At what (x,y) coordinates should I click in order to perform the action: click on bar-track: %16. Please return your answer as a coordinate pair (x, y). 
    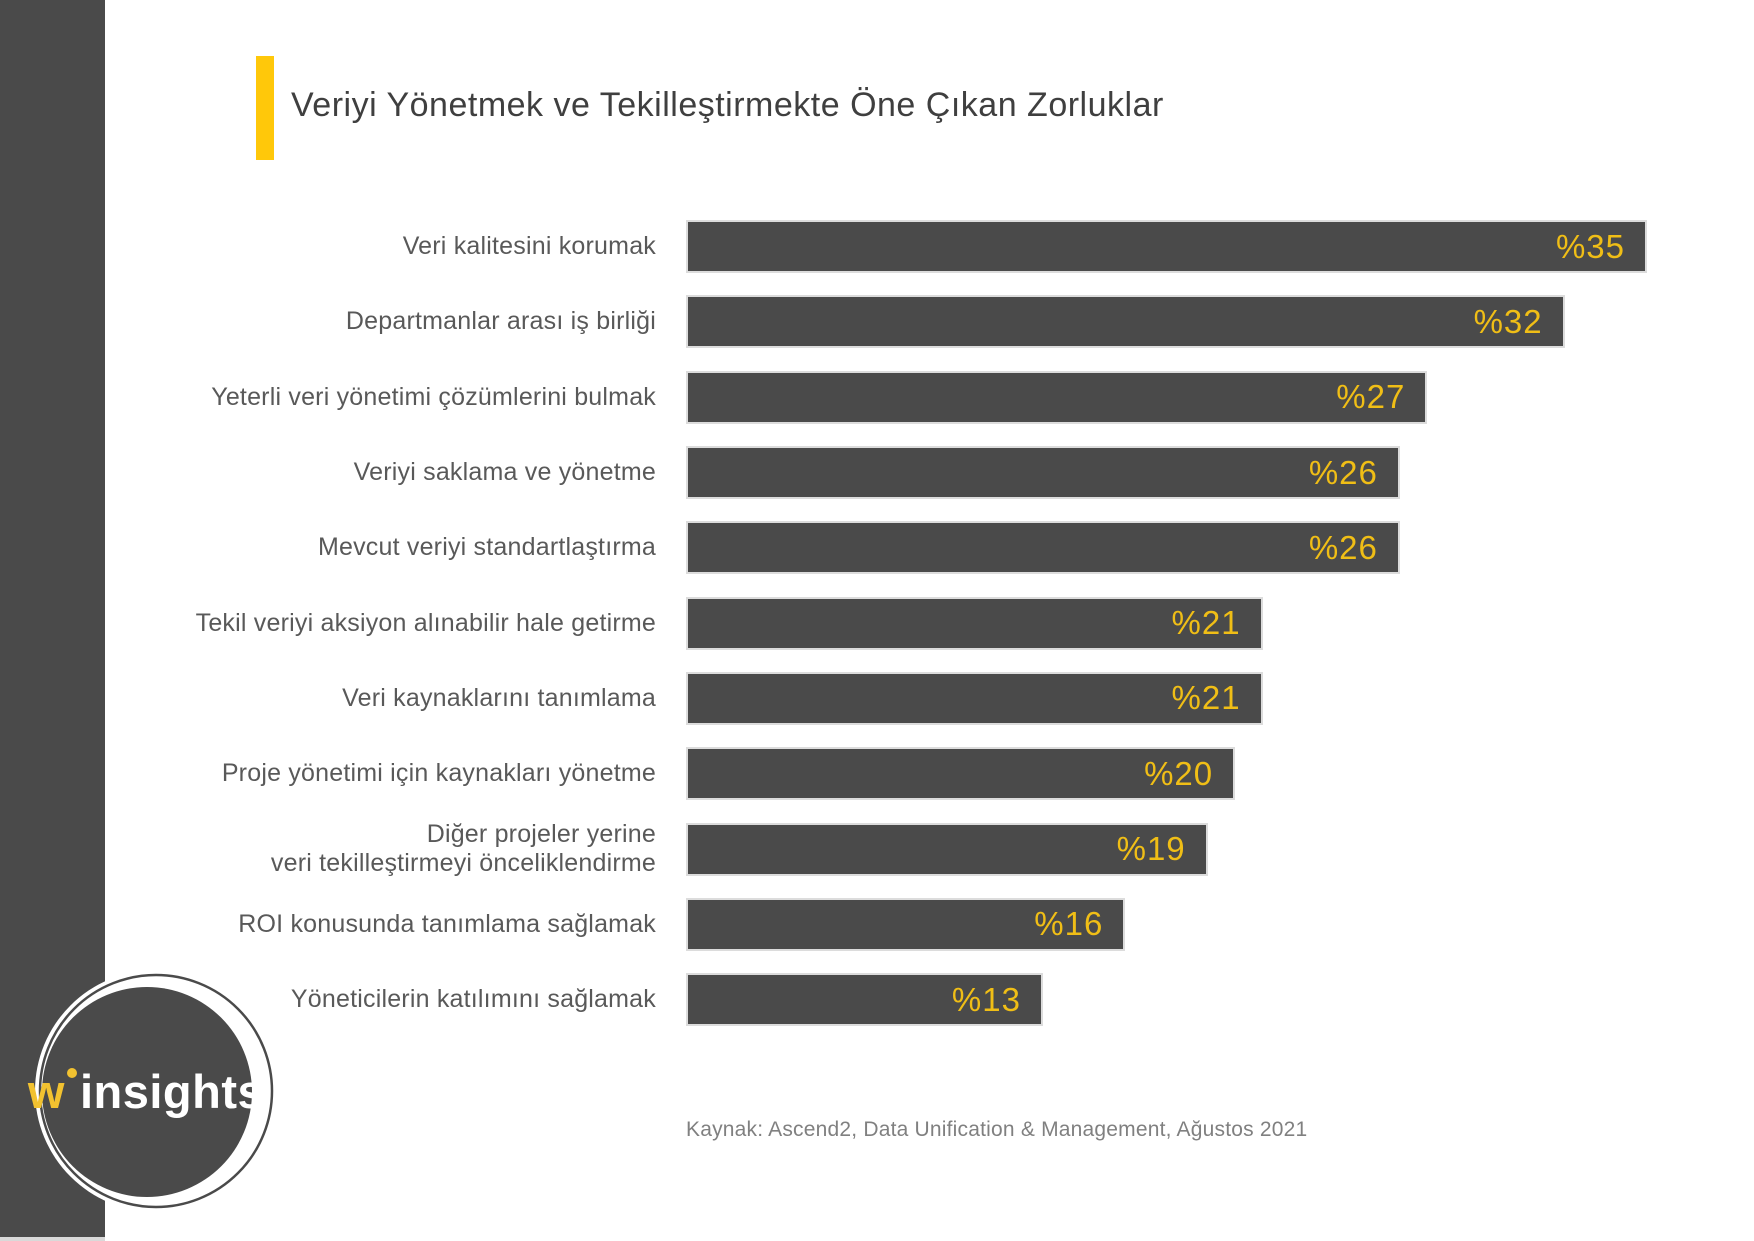
    Looking at the image, I should click on (1220, 924).